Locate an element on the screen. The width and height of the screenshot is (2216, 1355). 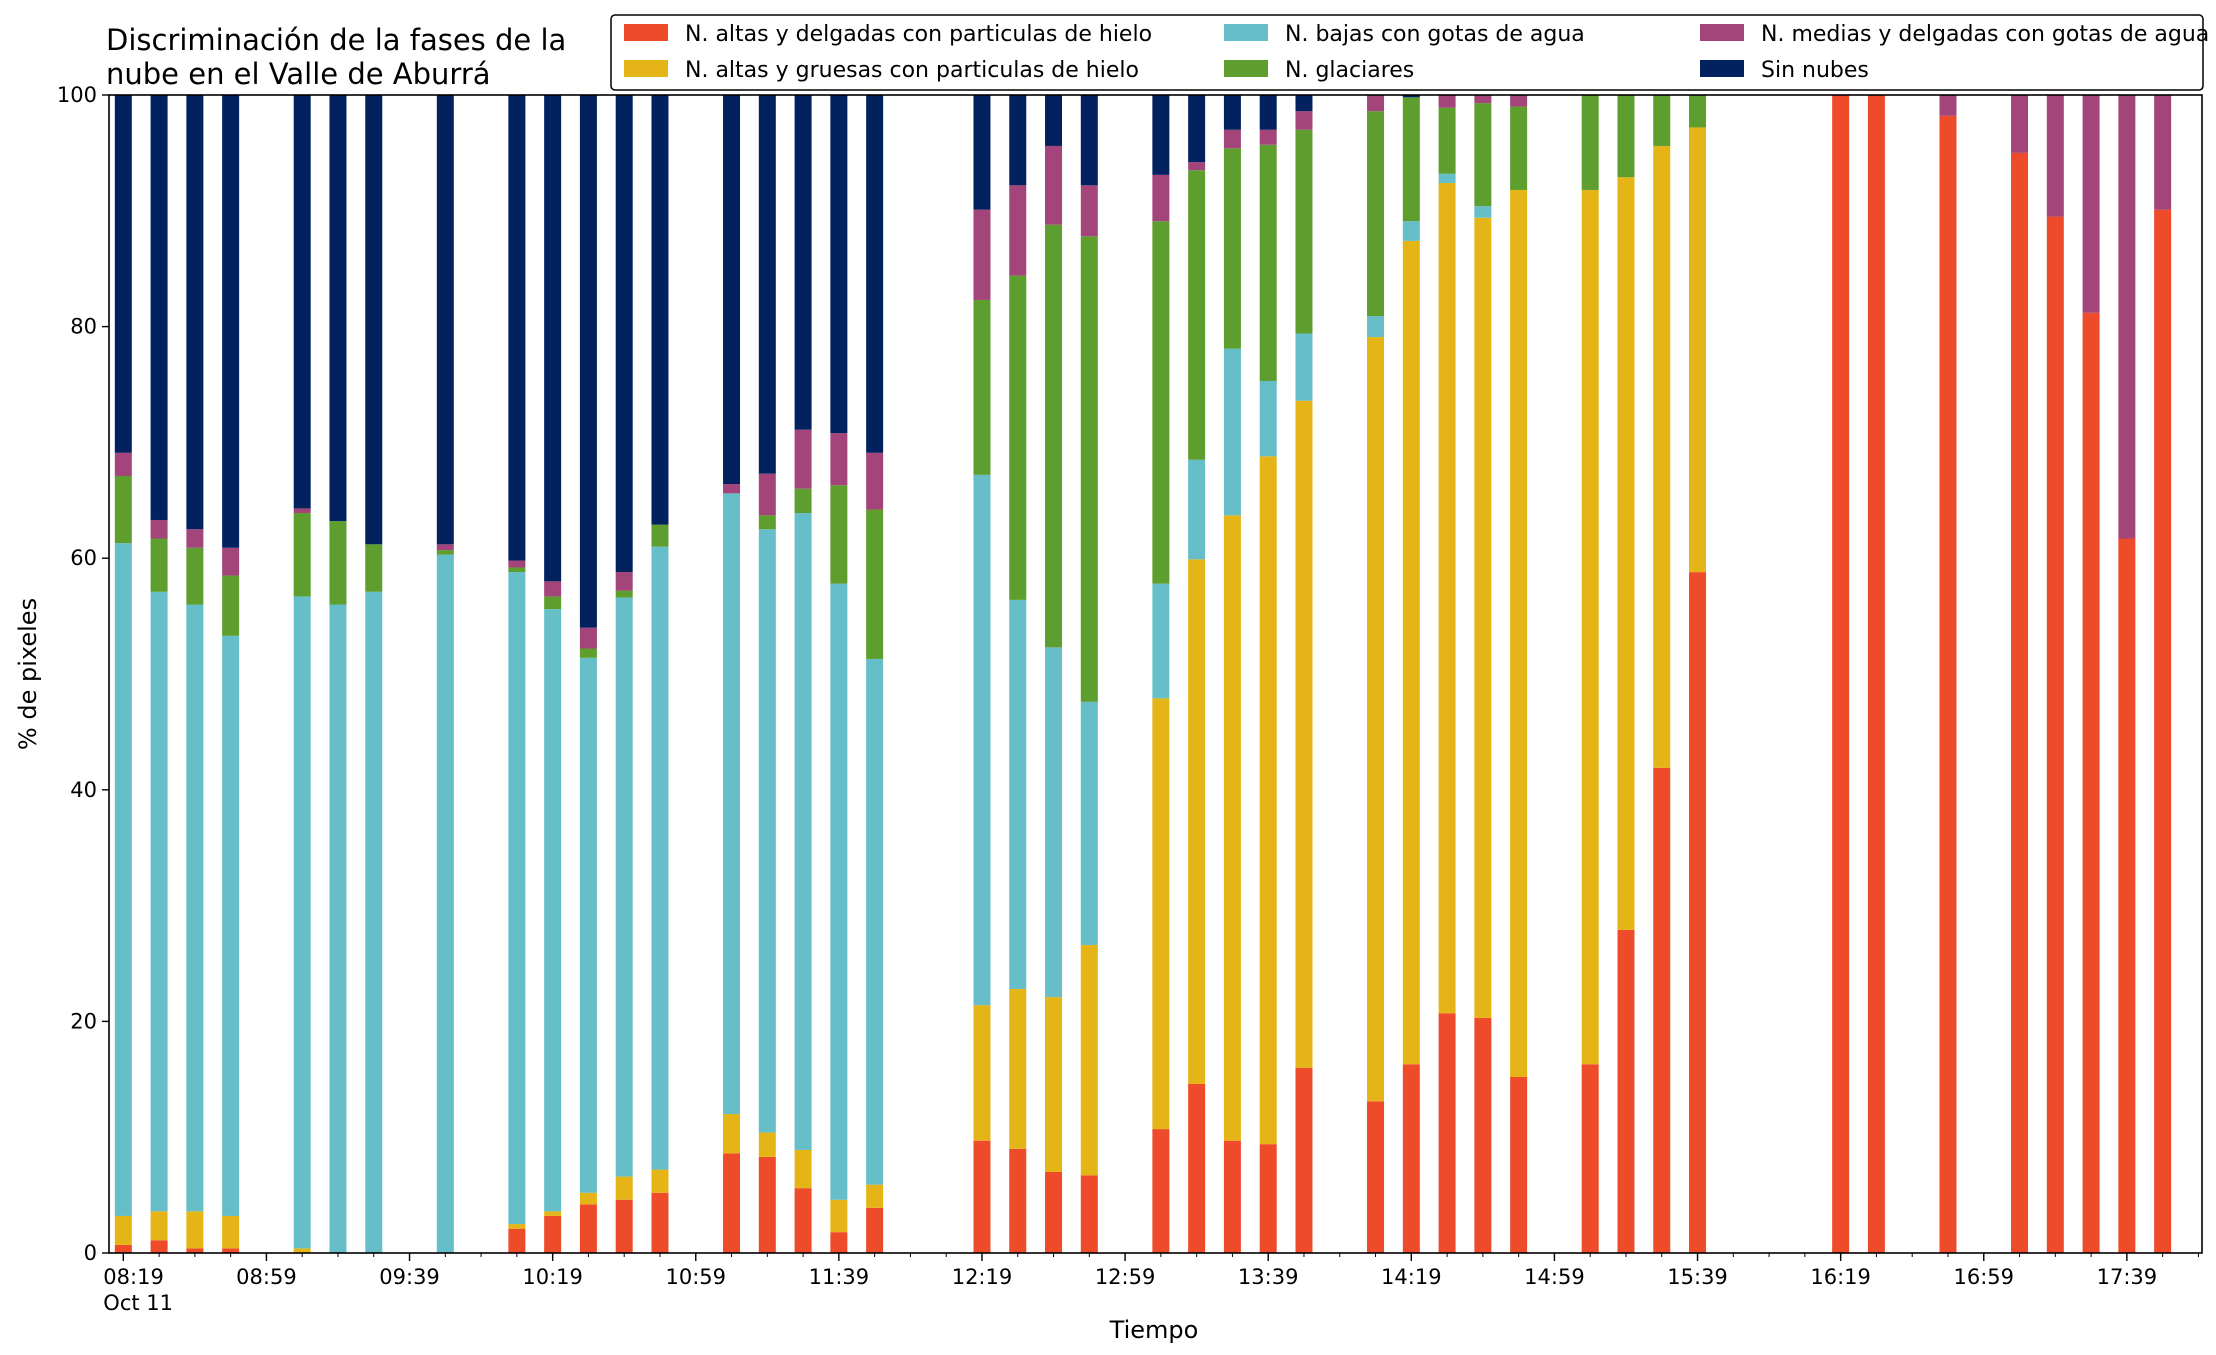
y-tick-label: 80 is located at coordinates (83, 327).